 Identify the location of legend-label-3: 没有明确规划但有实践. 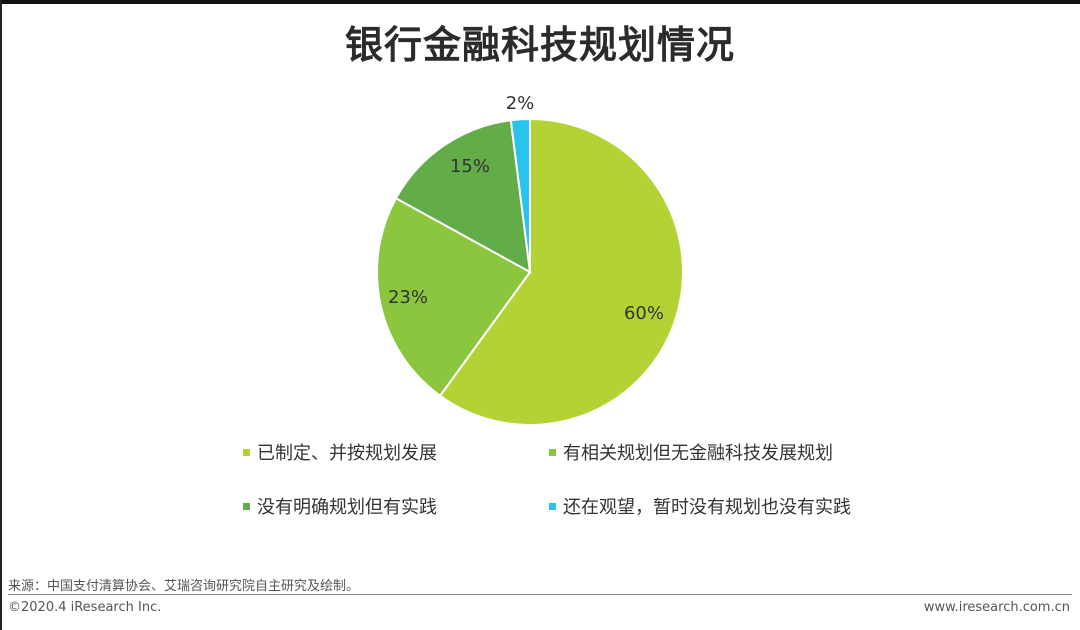
(347, 507).